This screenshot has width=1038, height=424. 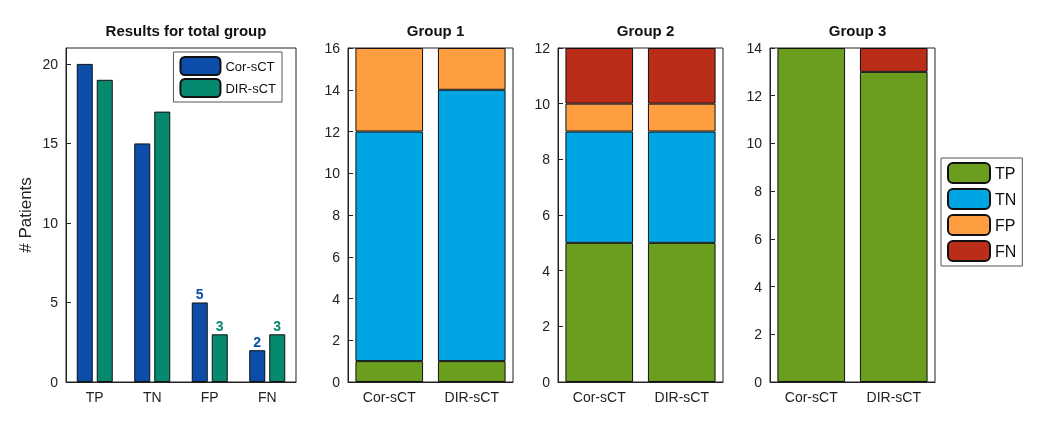 What do you see at coordinates (251, 88) in the screenshot?
I see `legend-label: DIR-sCT` at bounding box center [251, 88].